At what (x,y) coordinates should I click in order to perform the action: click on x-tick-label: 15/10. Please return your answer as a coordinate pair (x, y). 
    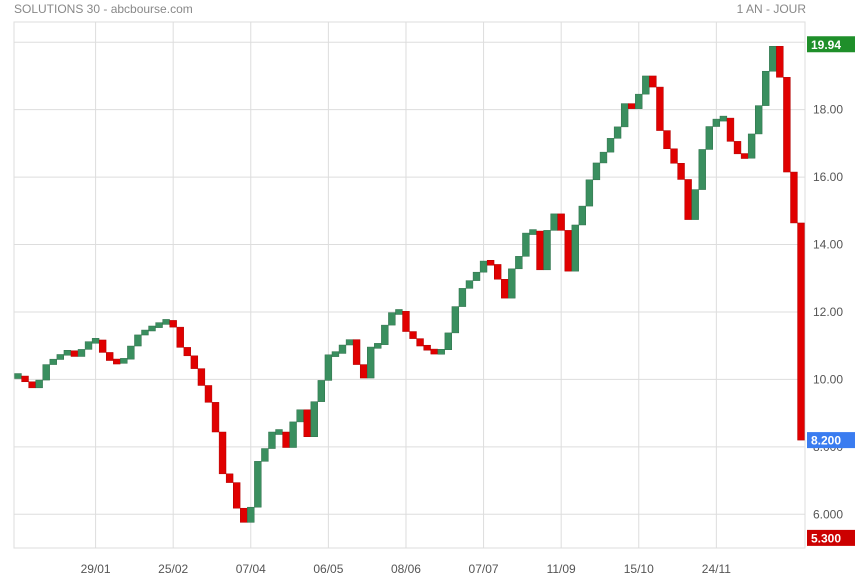
    Looking at the image, I should click on (639, 569).